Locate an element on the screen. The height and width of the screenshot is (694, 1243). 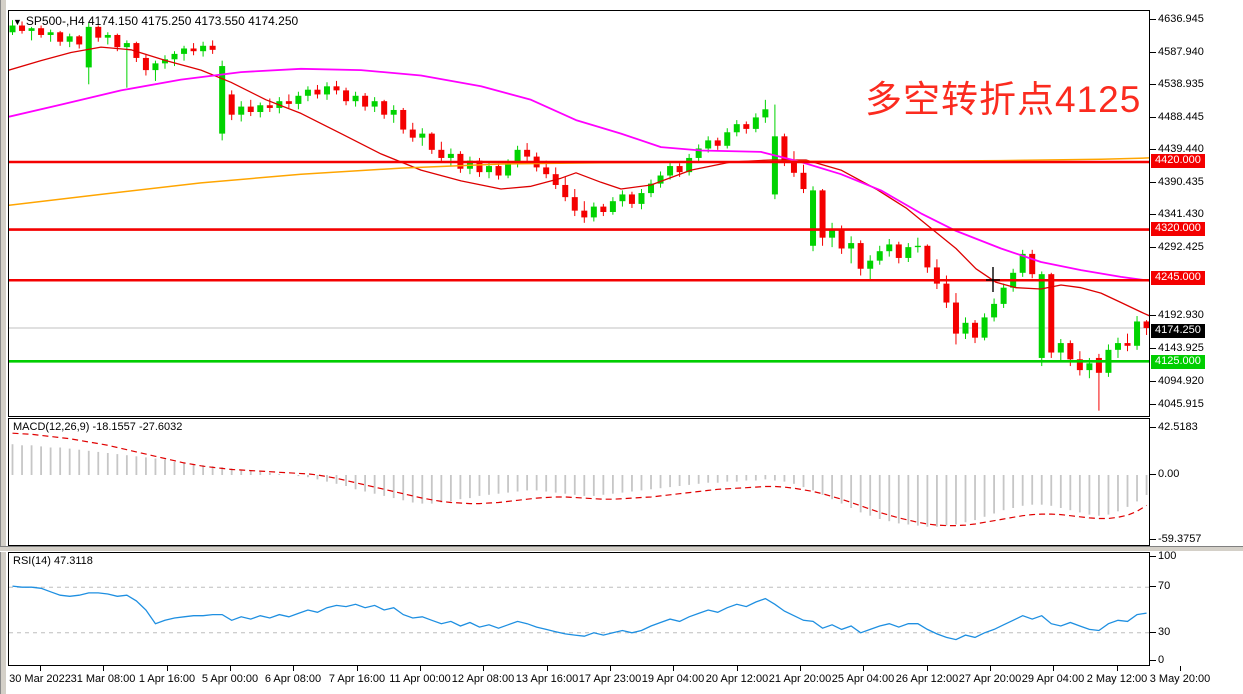
price-badge: 4125.000 is located at coordinates (1178, 362).